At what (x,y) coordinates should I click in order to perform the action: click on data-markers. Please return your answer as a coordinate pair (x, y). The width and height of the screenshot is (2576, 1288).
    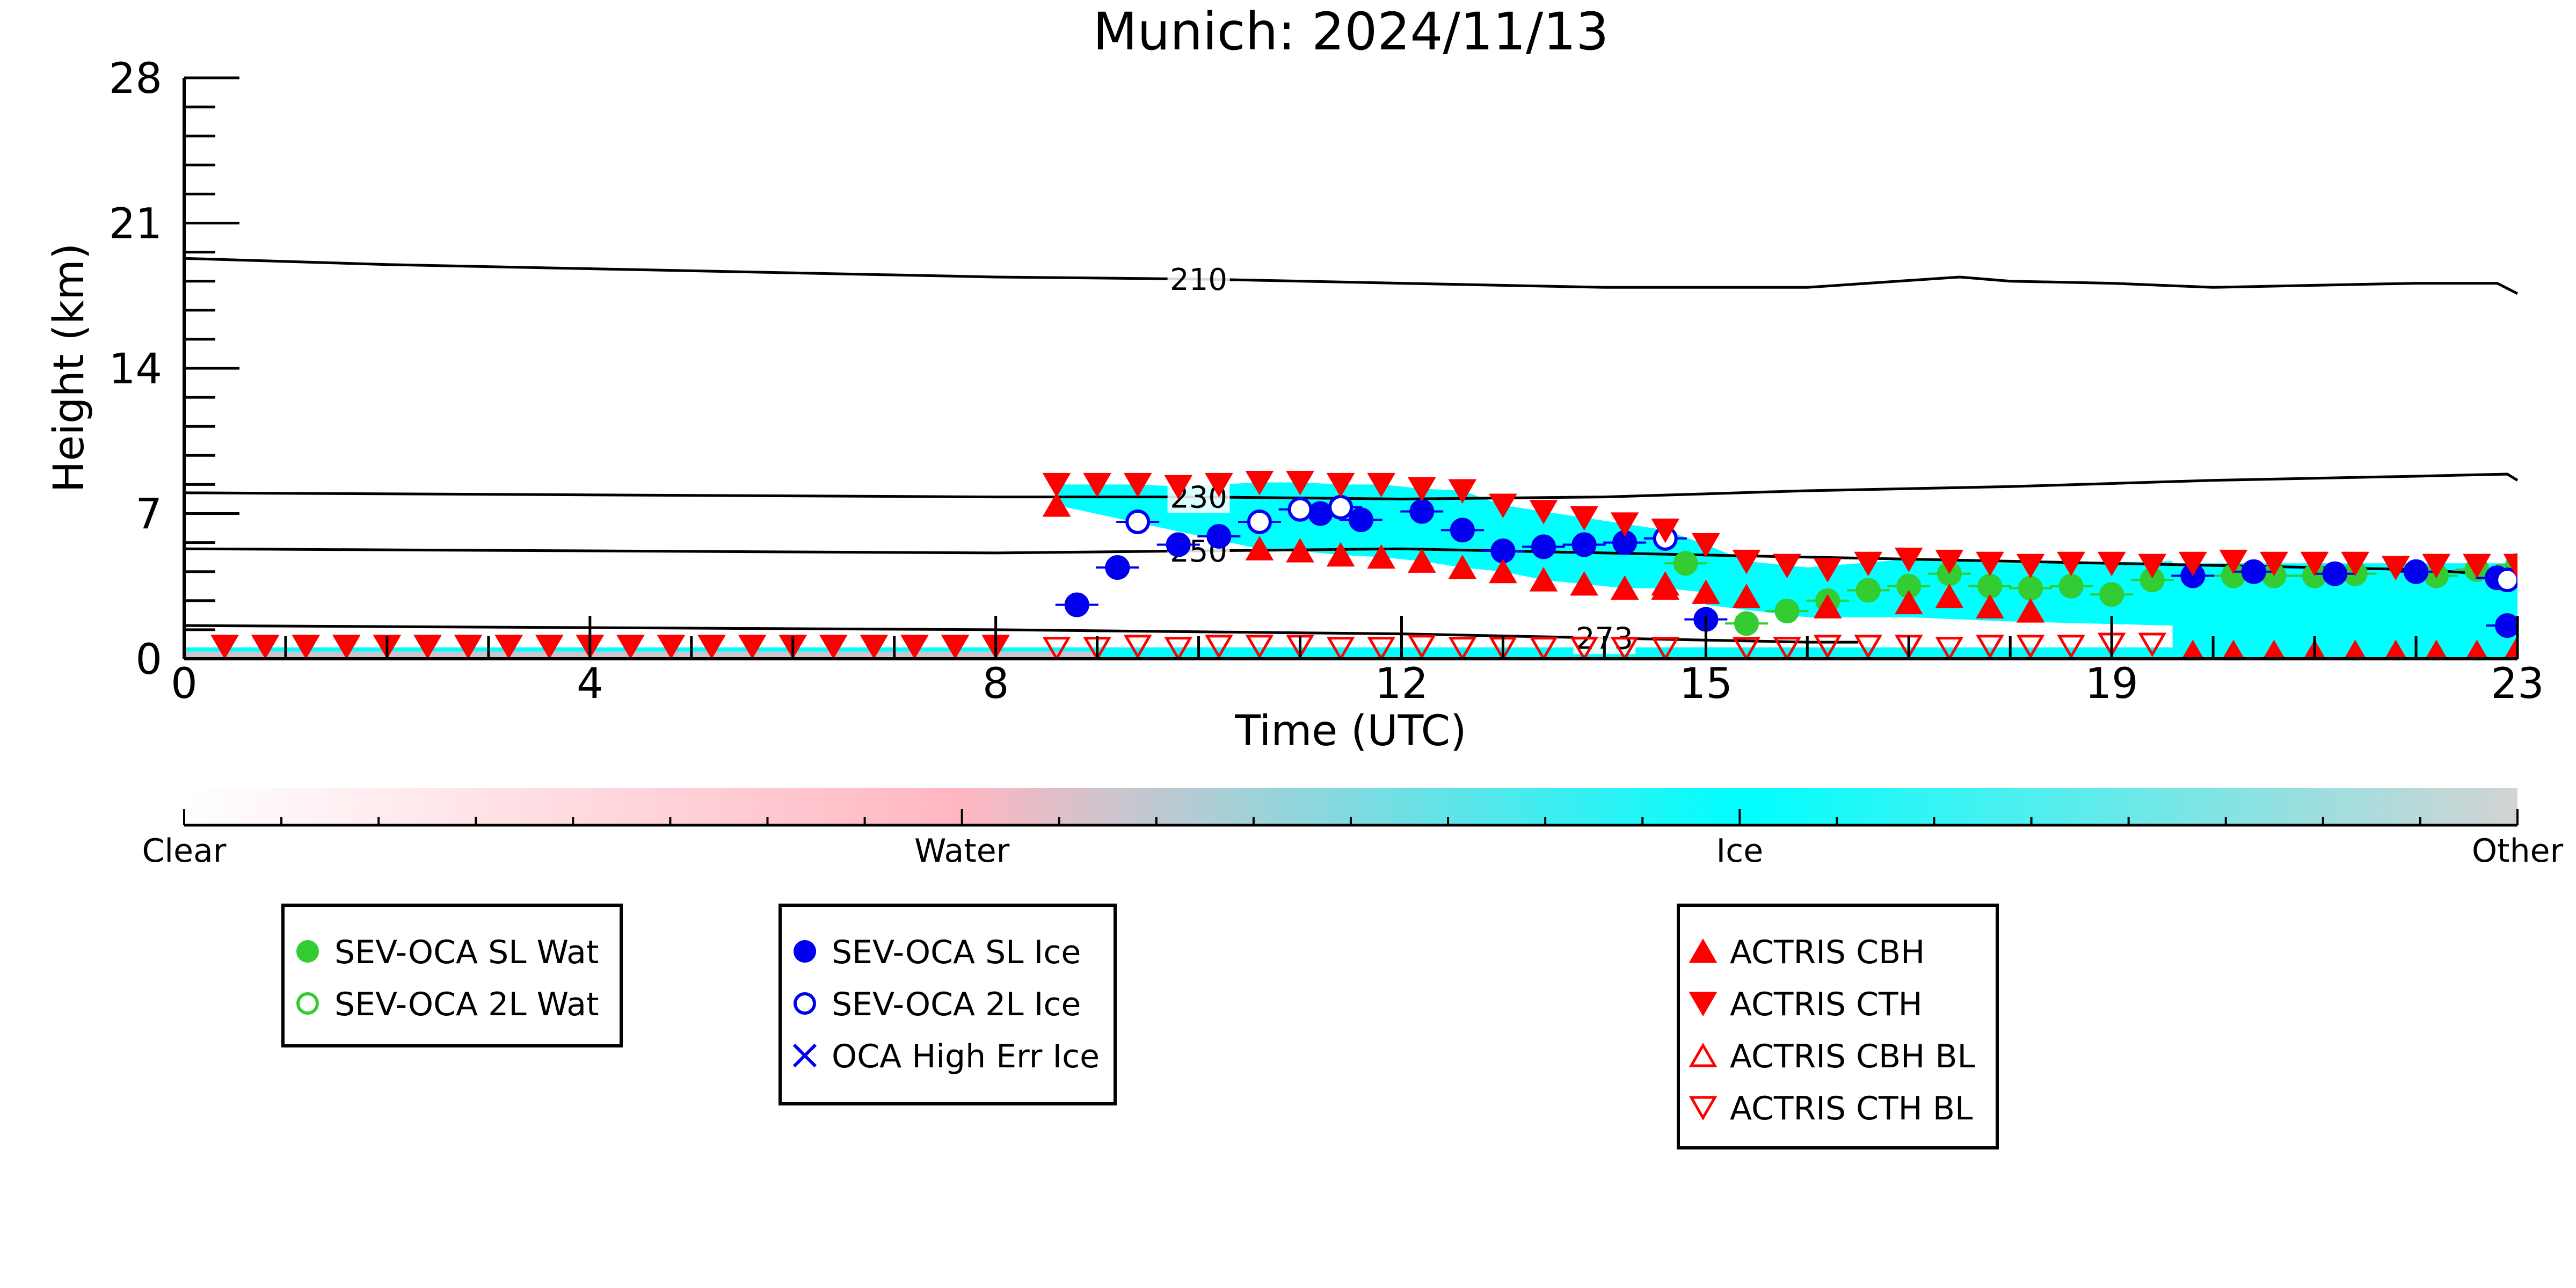
    Looking at the image, I should click on (1363, 565).